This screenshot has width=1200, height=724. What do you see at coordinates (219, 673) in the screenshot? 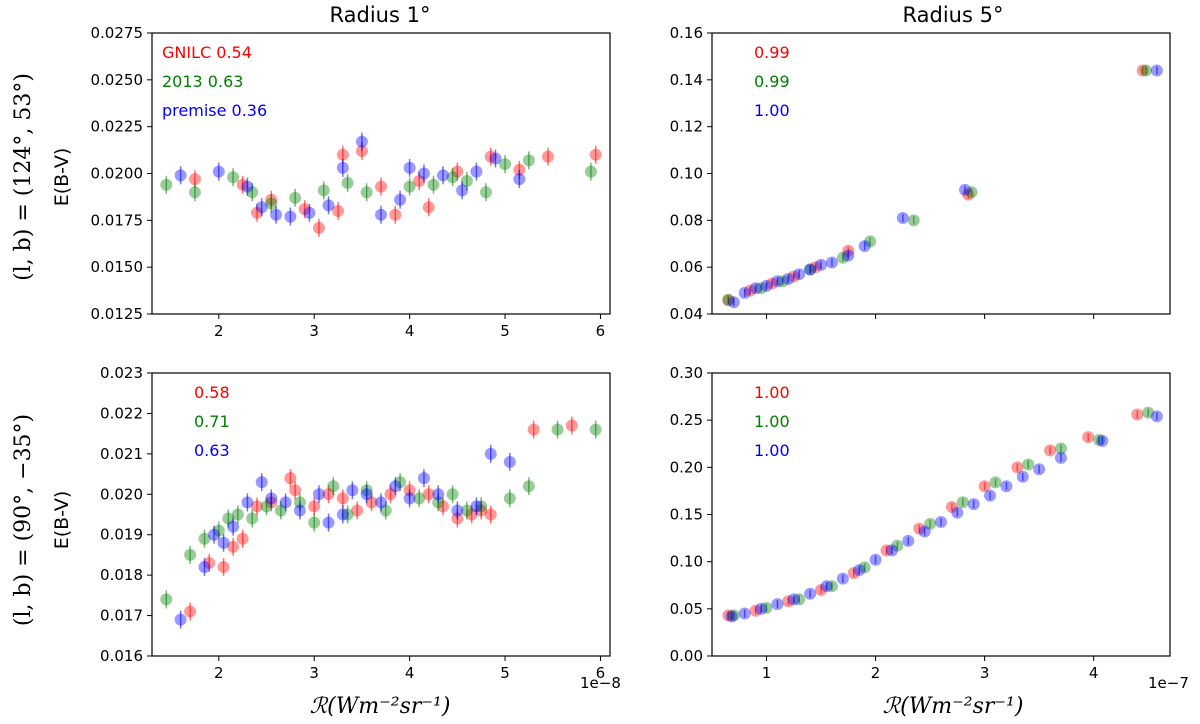
I see `x-tick-label: 2` at bounding box center [219, 673].